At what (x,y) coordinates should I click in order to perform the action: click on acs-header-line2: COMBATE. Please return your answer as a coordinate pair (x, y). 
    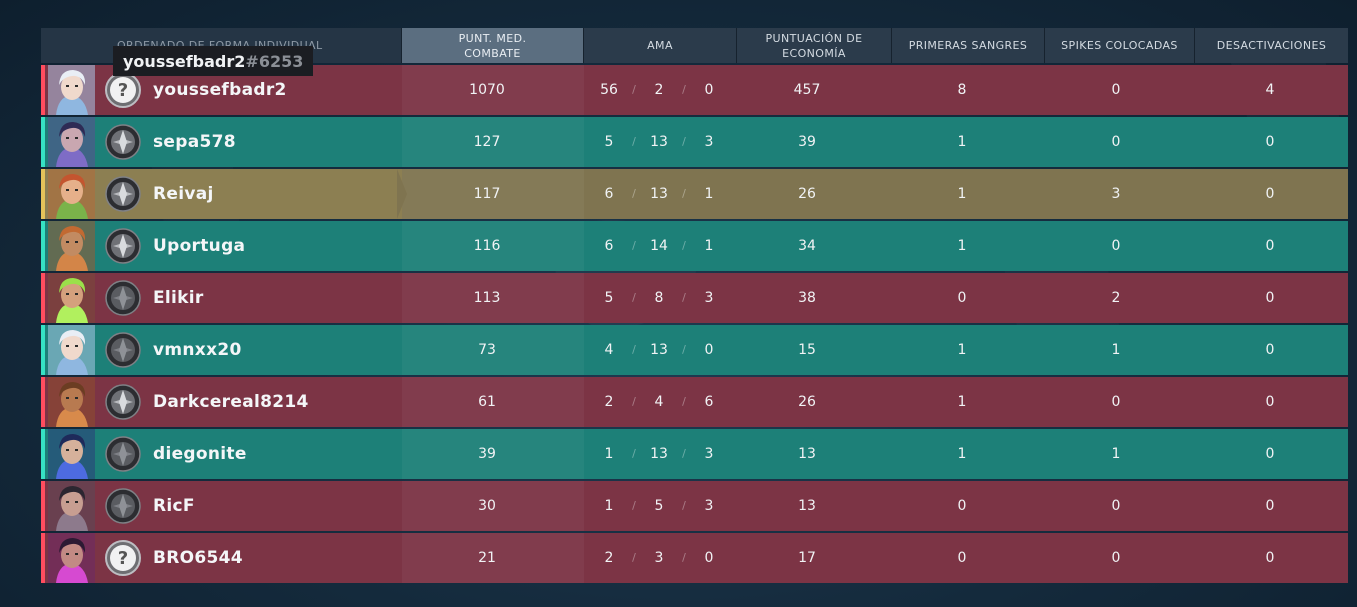
    Looking at the image, I should click on (492, 53).